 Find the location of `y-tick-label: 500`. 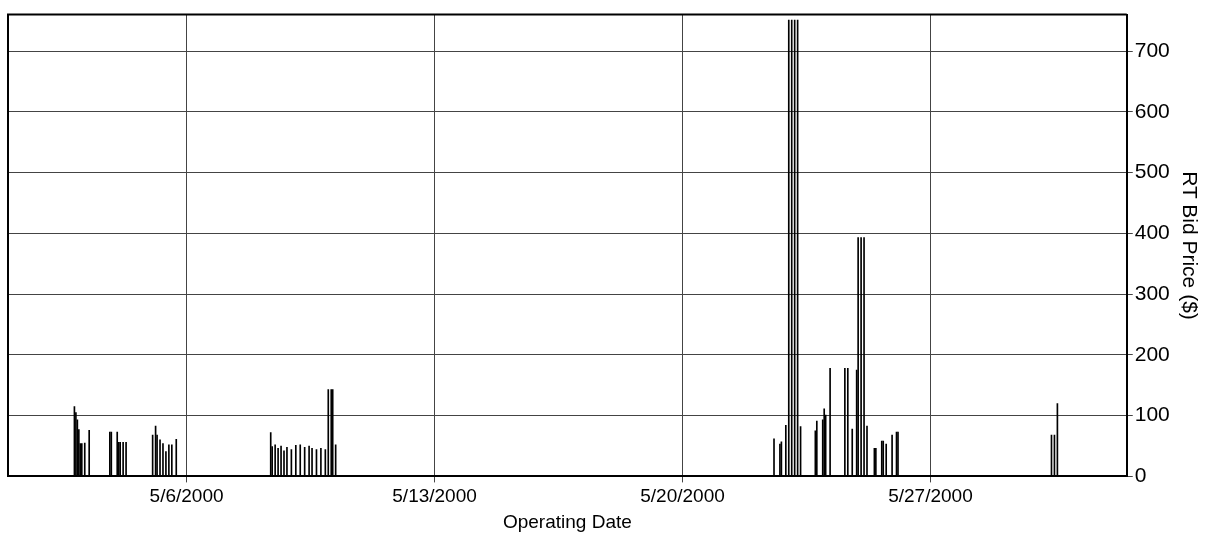

y-tick-label: 500 is located at coordinates (1152, 171).